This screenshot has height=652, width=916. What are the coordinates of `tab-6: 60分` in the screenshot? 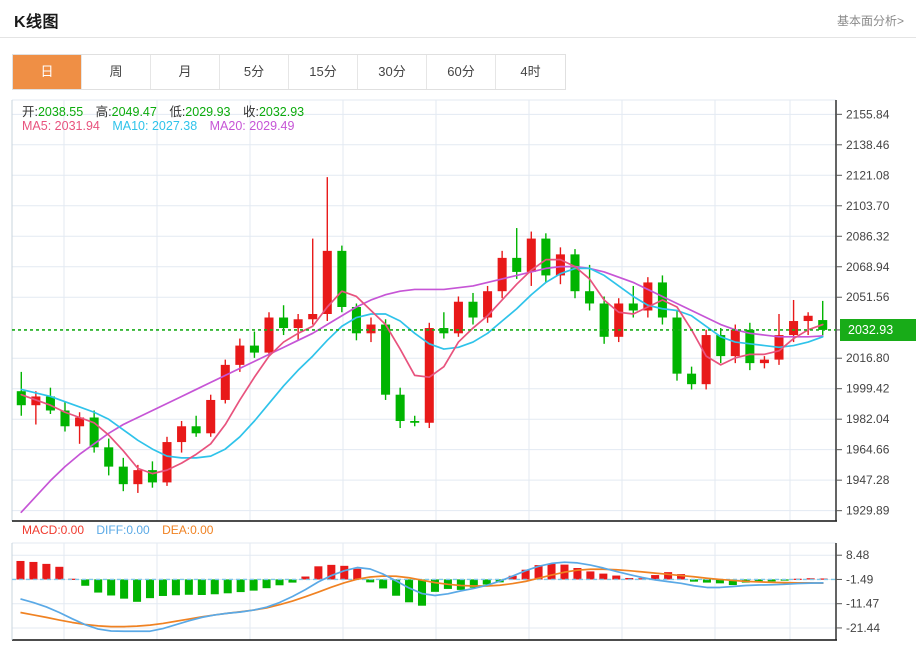 It's located at (461, 72).